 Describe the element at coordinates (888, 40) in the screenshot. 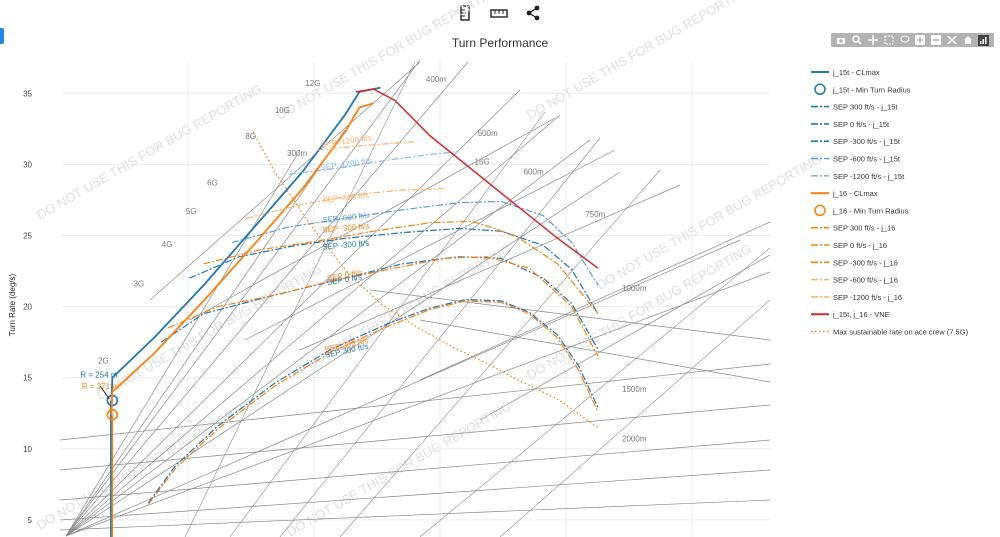

I see `box-select-icon` at that location.